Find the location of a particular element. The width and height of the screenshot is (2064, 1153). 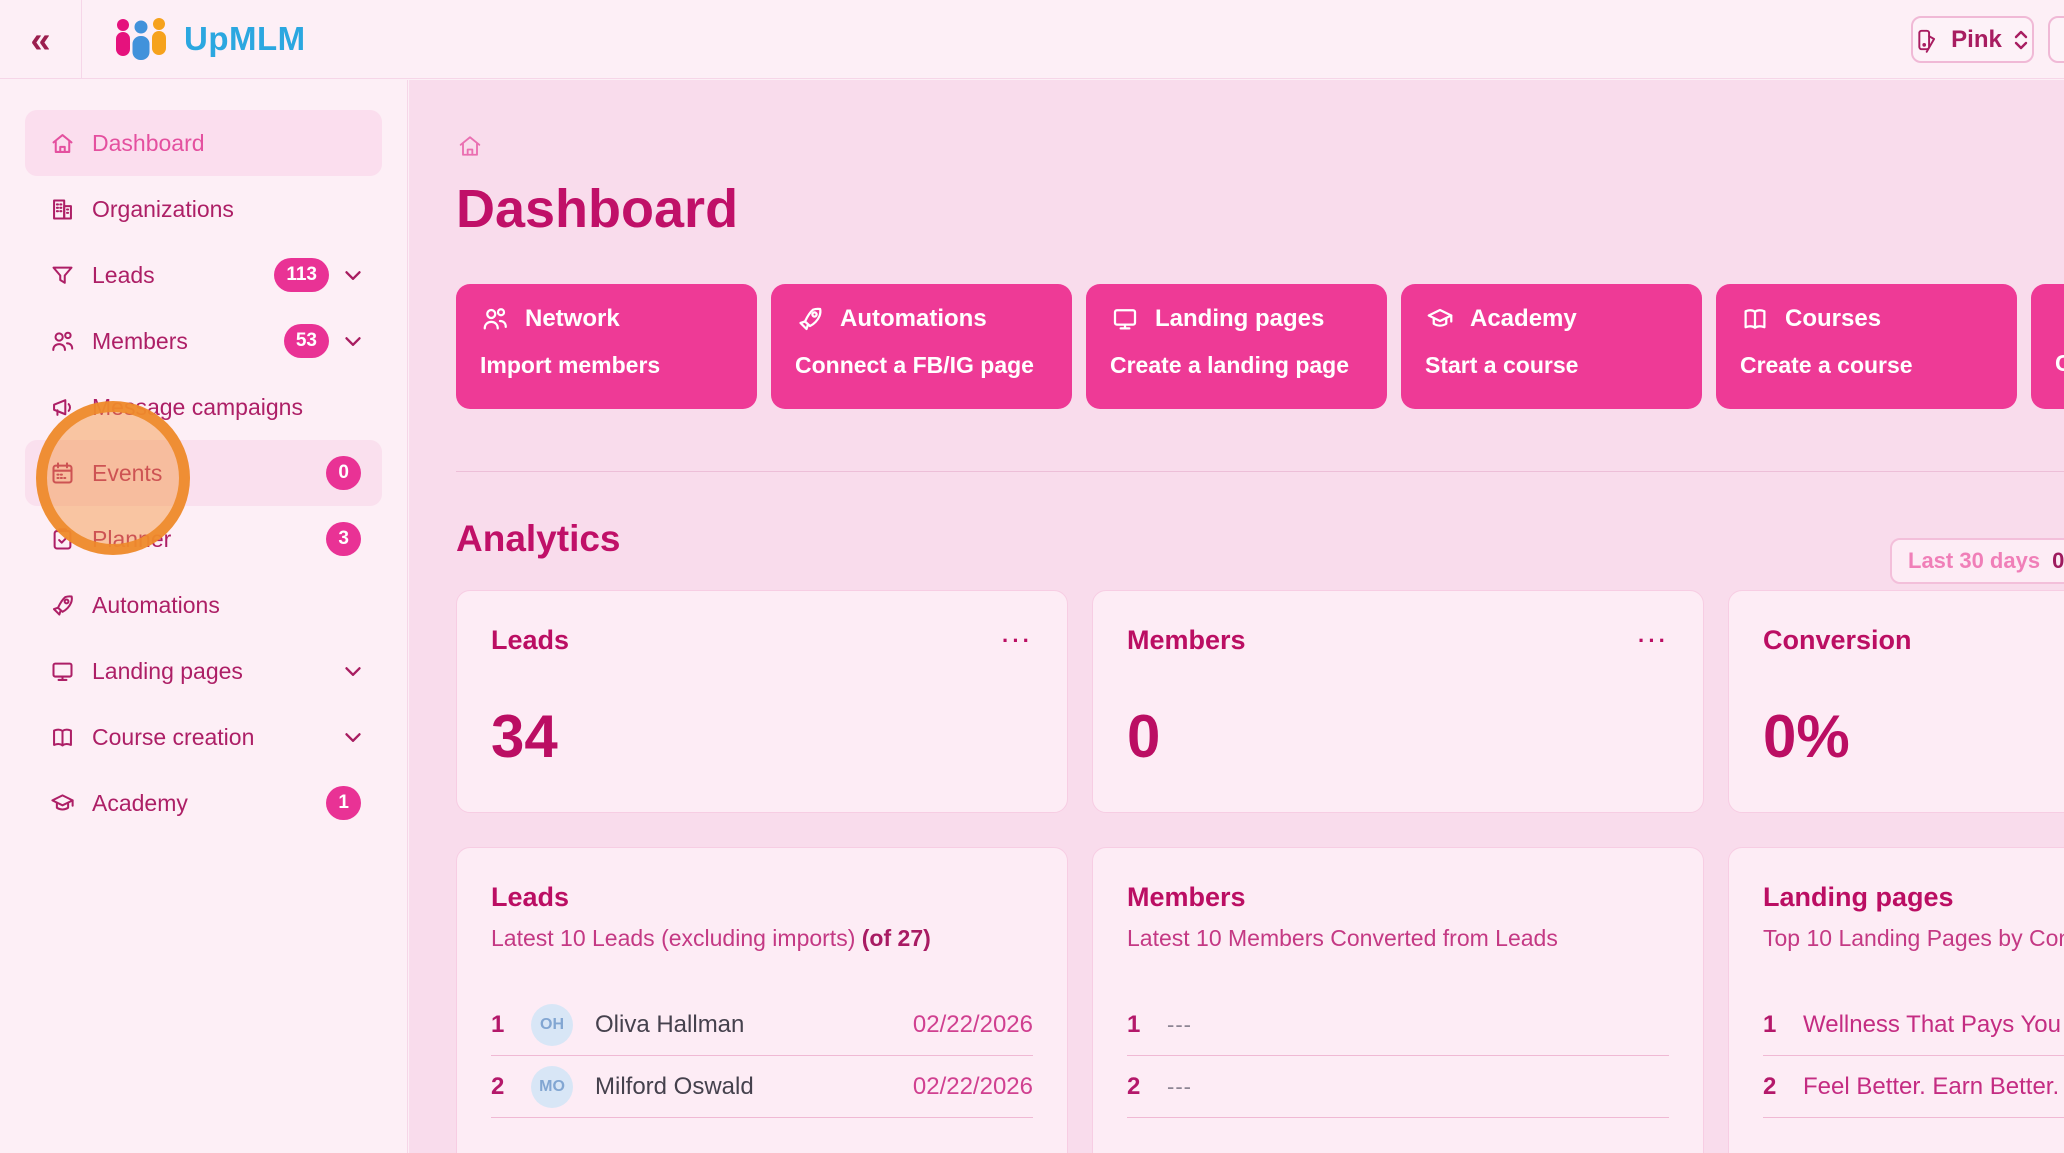

quick-action-landing-pages: Landing pages Create a landing page is located at coordinates (1236, 346).